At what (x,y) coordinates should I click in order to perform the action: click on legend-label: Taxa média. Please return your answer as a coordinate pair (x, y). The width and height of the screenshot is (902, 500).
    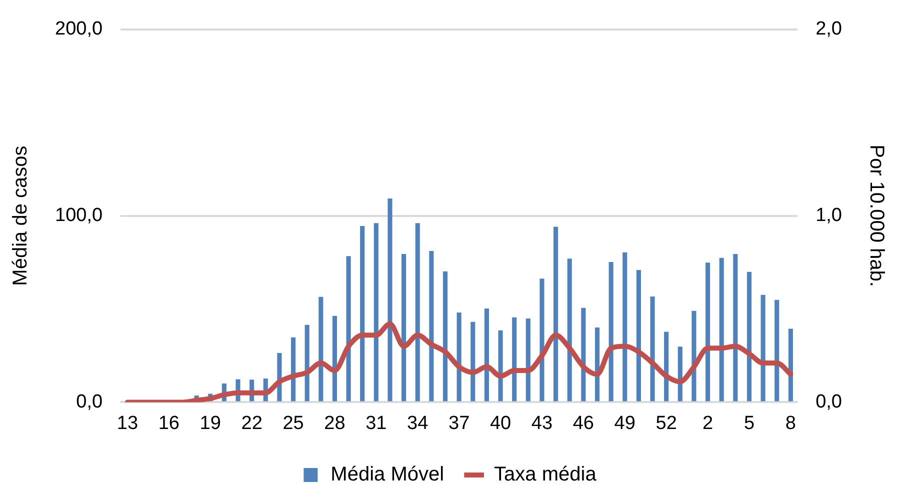
    Looking at the image, I should click on (546, 475).